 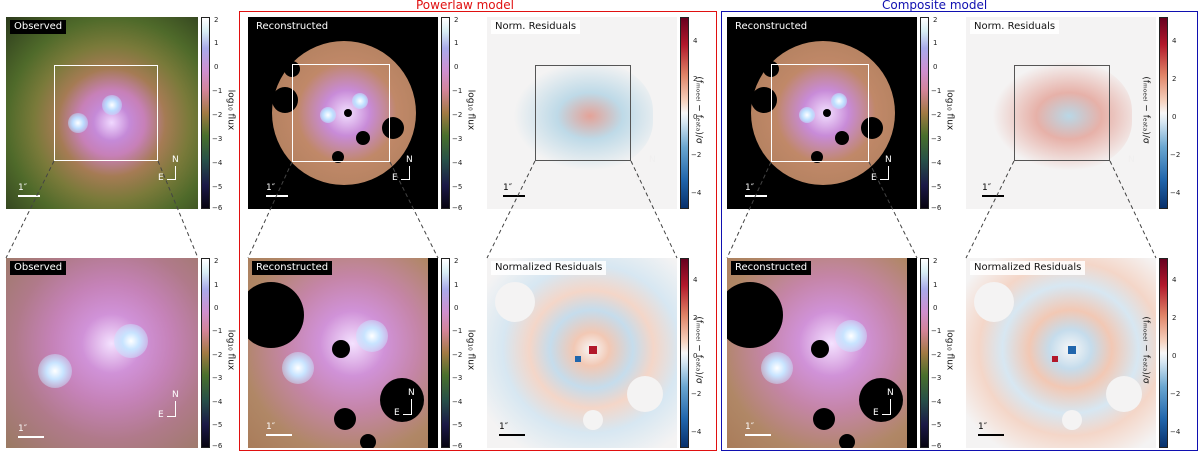 What do you see at coordinates (1061, 353) in the screenshot?
I see `composite-residuals-zoom-panel: Normalized Residuals 1″` at bounding box center [1061, 353].